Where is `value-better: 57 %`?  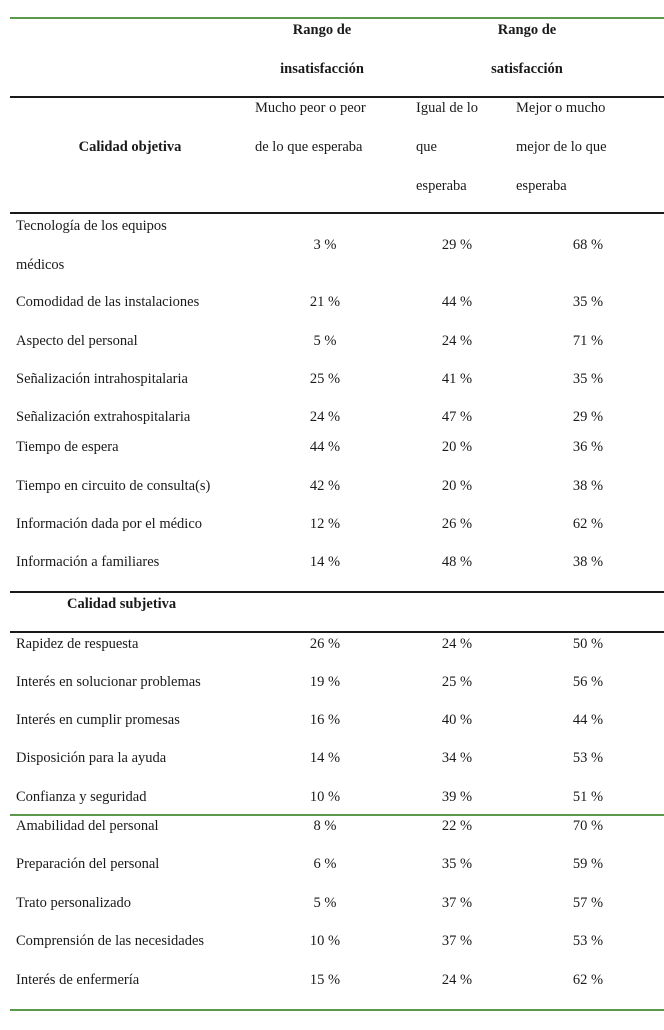 value-better: 57 % is located at coordinates (588, 903).